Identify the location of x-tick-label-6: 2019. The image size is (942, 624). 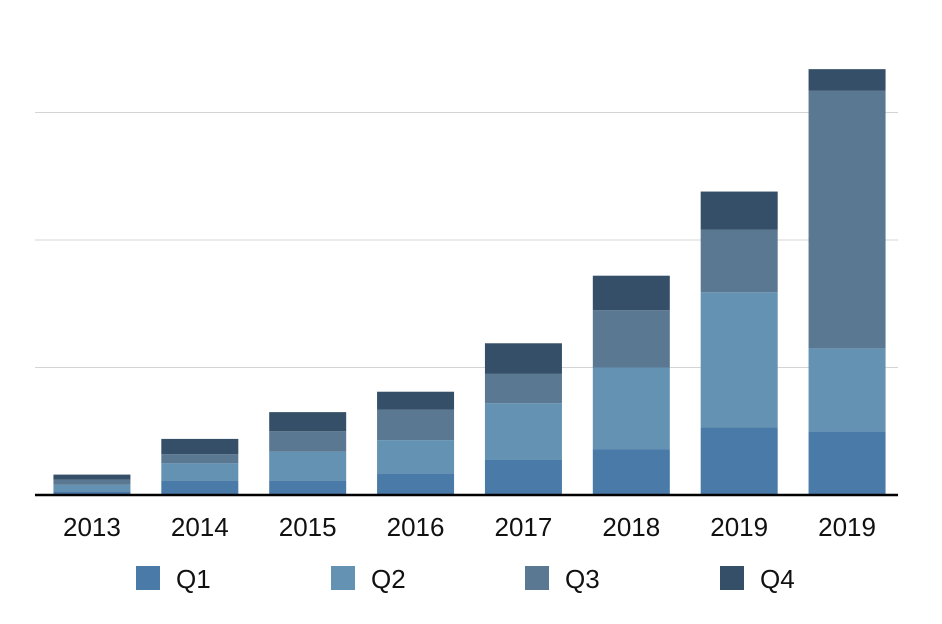
(739, 527).